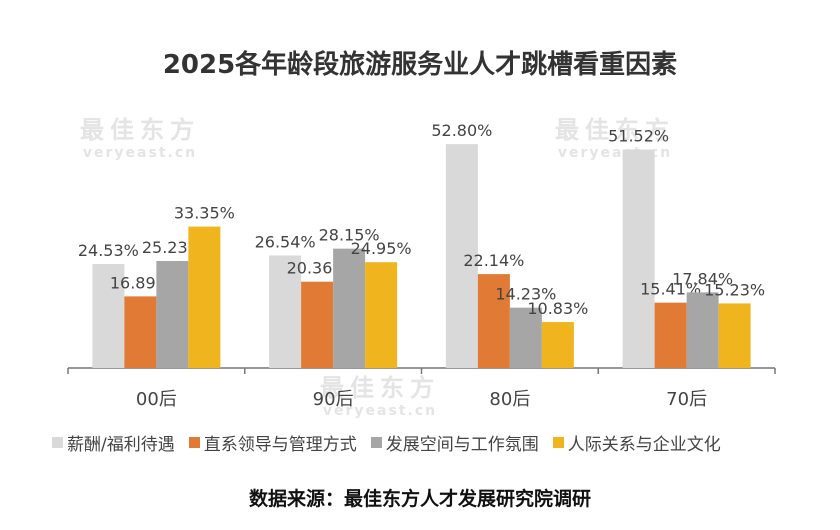  Describe the element at coordinates (140, 282) in the screenshot. I see `data-label: 16.89%` at that location.